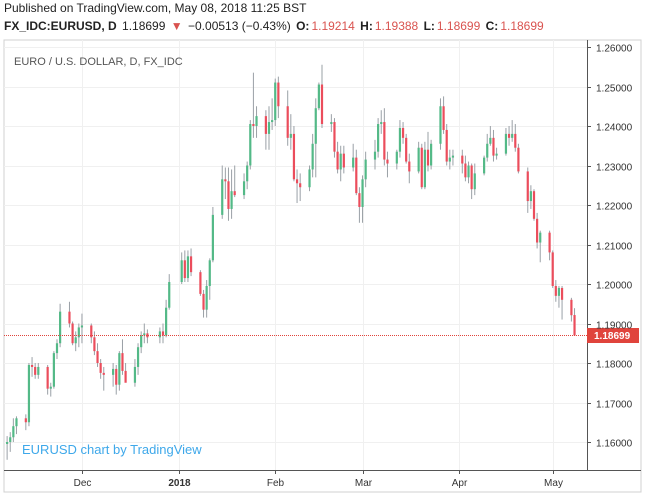  I want to click on watermark-text: EURUSD chart by TradingView, so click(112, 449).